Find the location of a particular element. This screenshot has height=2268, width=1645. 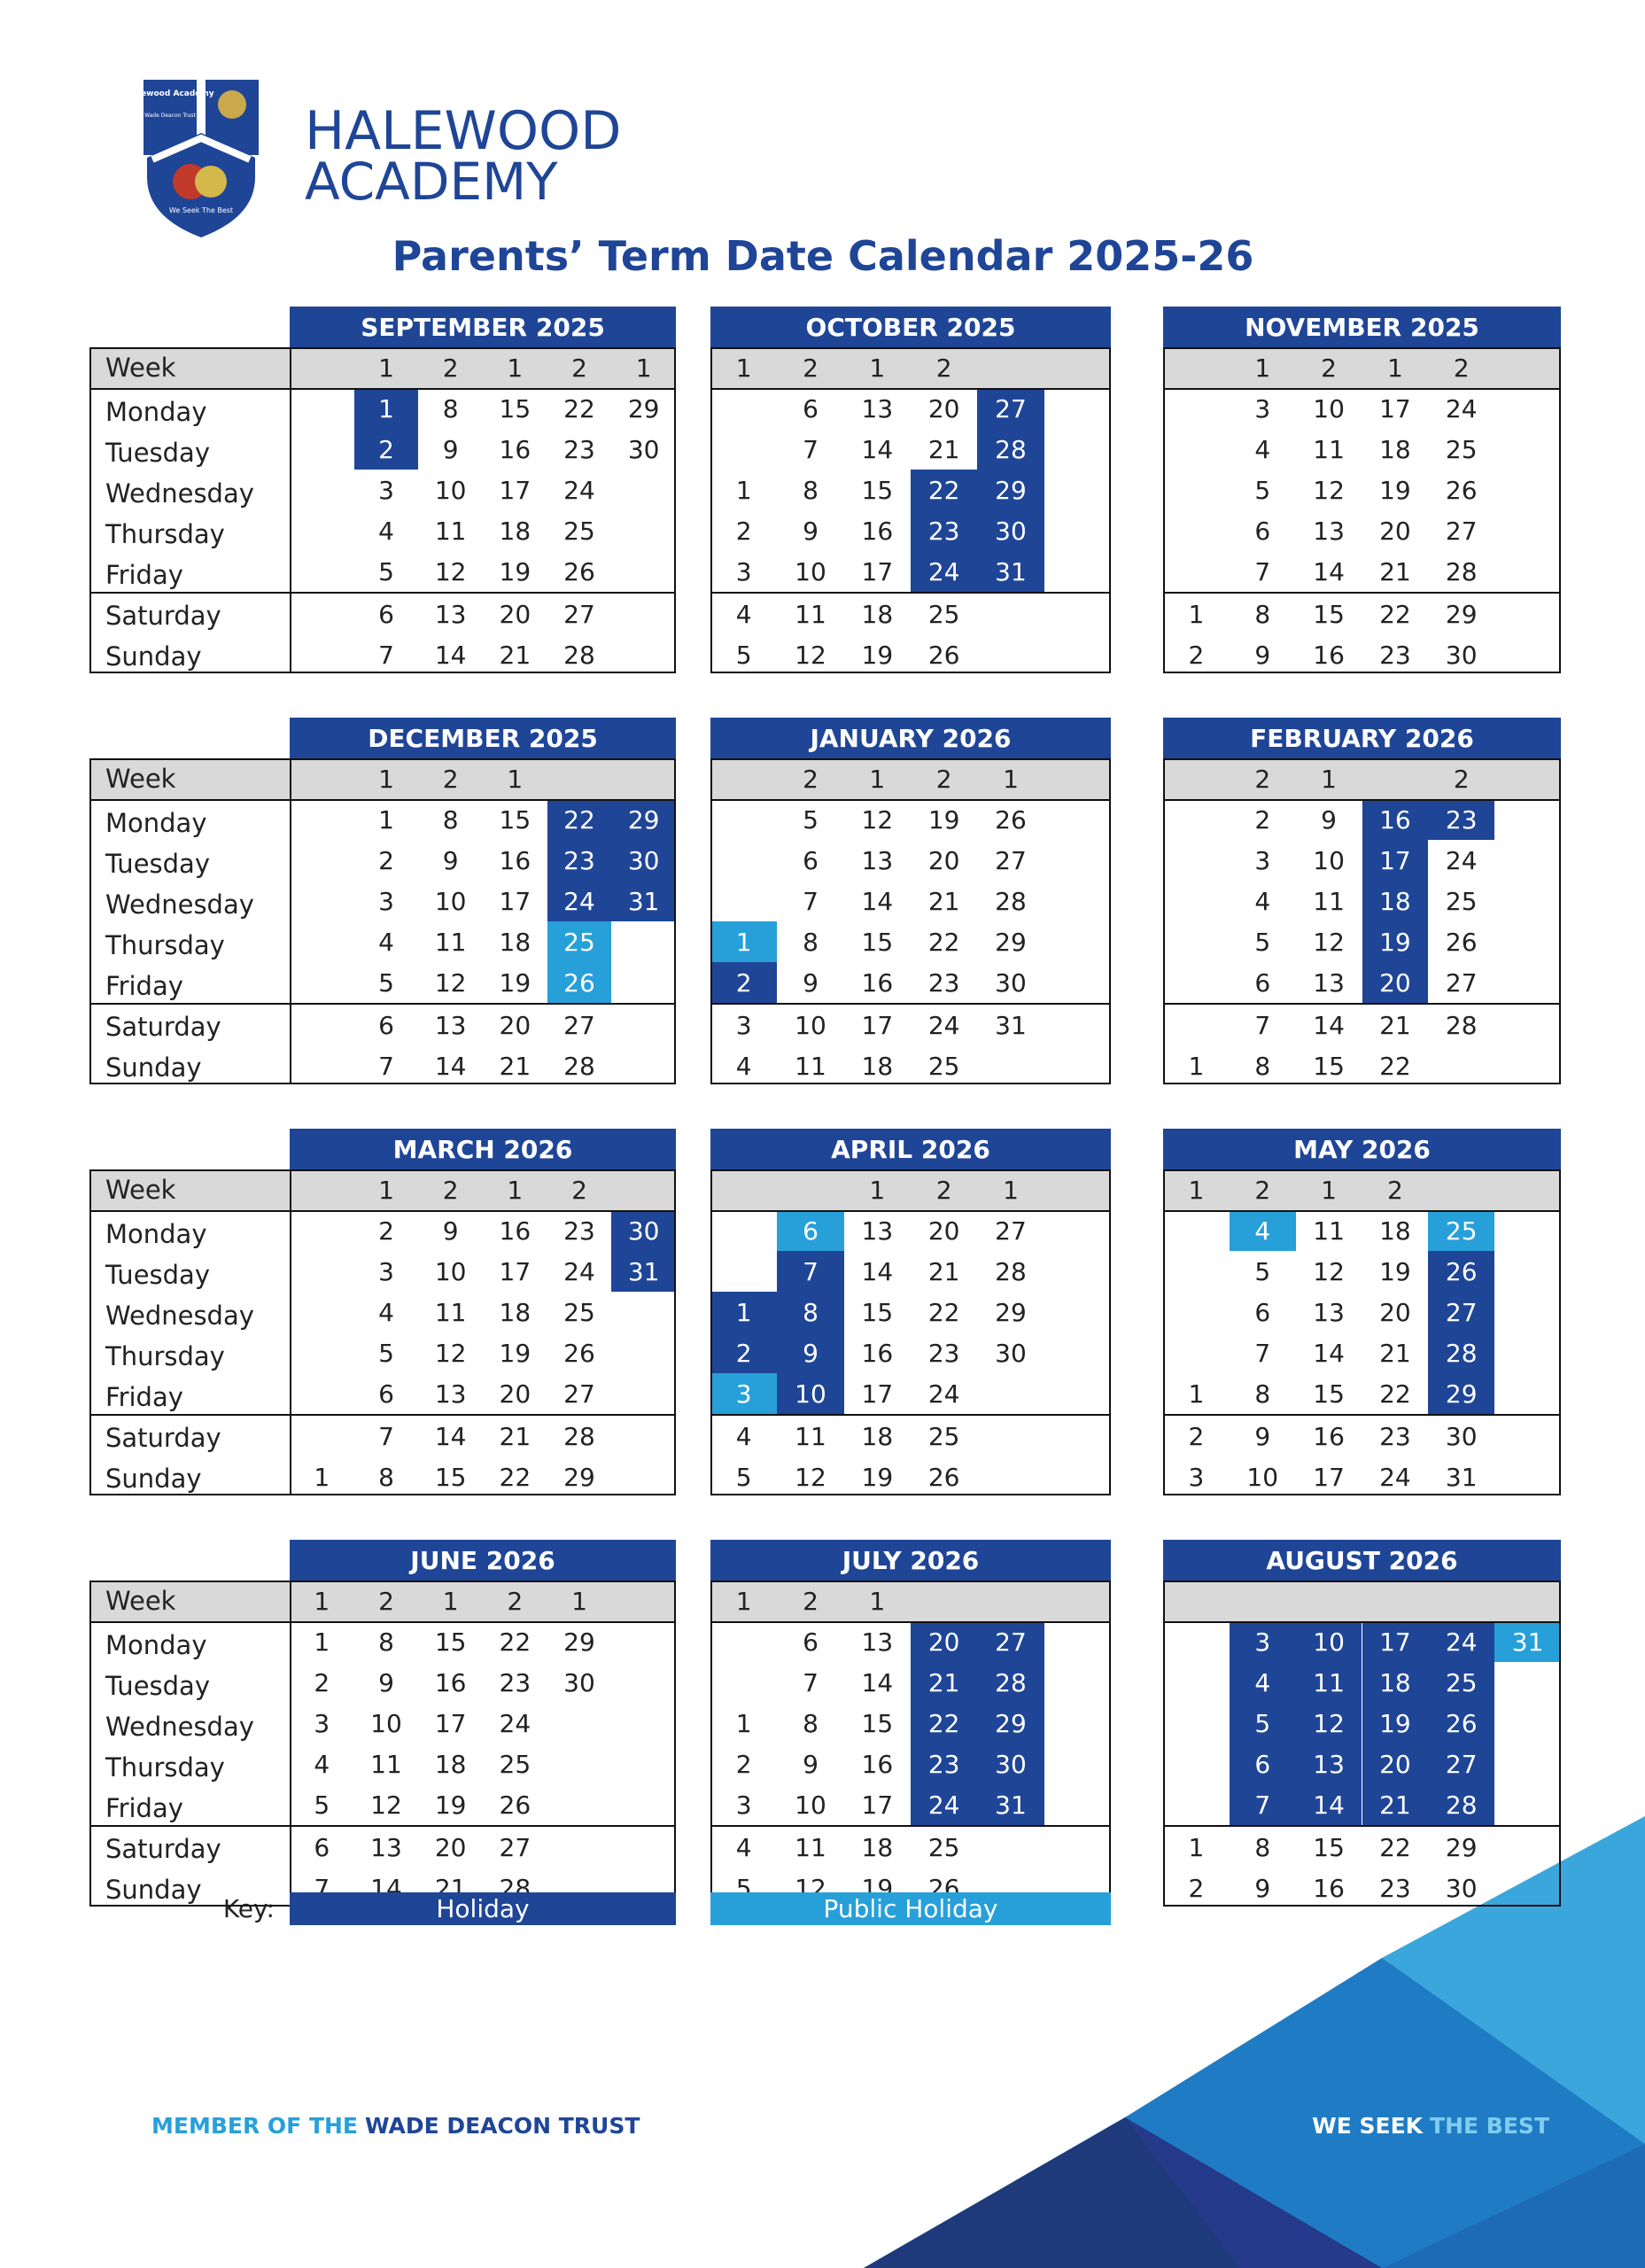

day-cell: 22 is located at coordinates (1395, 614).